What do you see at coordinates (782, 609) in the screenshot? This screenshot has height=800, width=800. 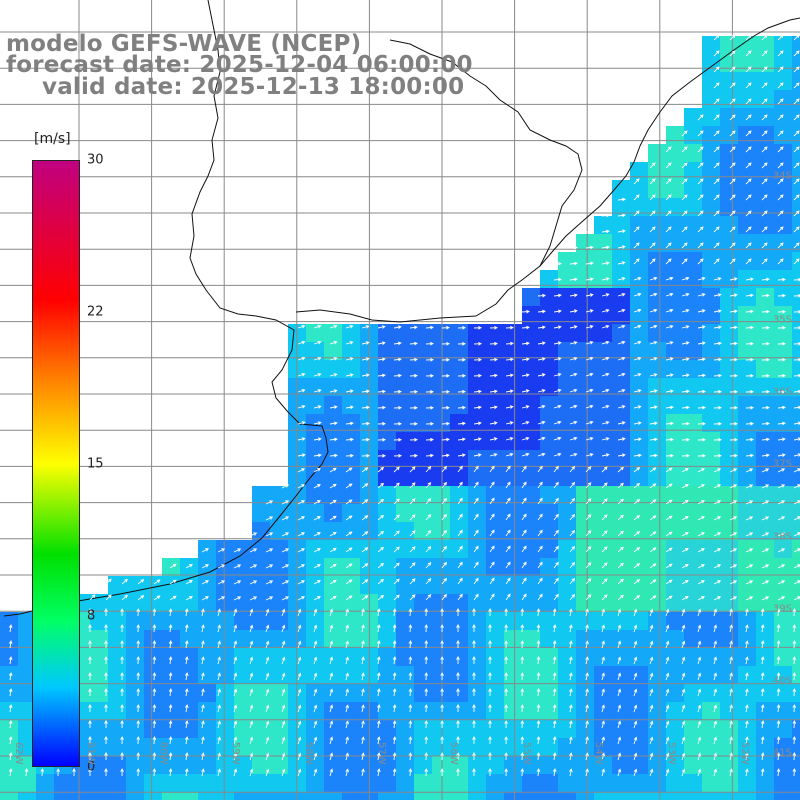 I see `latitude-label: 39S` at bounding box center [782, 609].